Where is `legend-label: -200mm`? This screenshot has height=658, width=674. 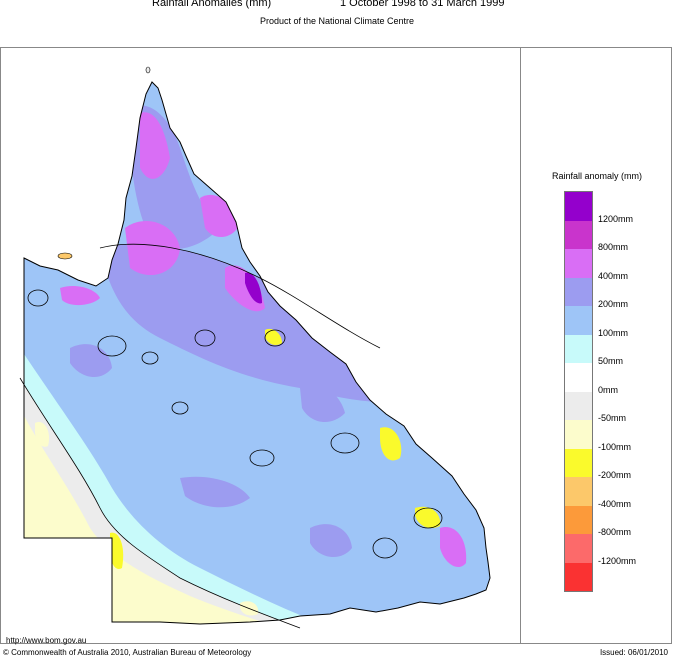
legend-label: -200mm is located at coordinates (615, 475).